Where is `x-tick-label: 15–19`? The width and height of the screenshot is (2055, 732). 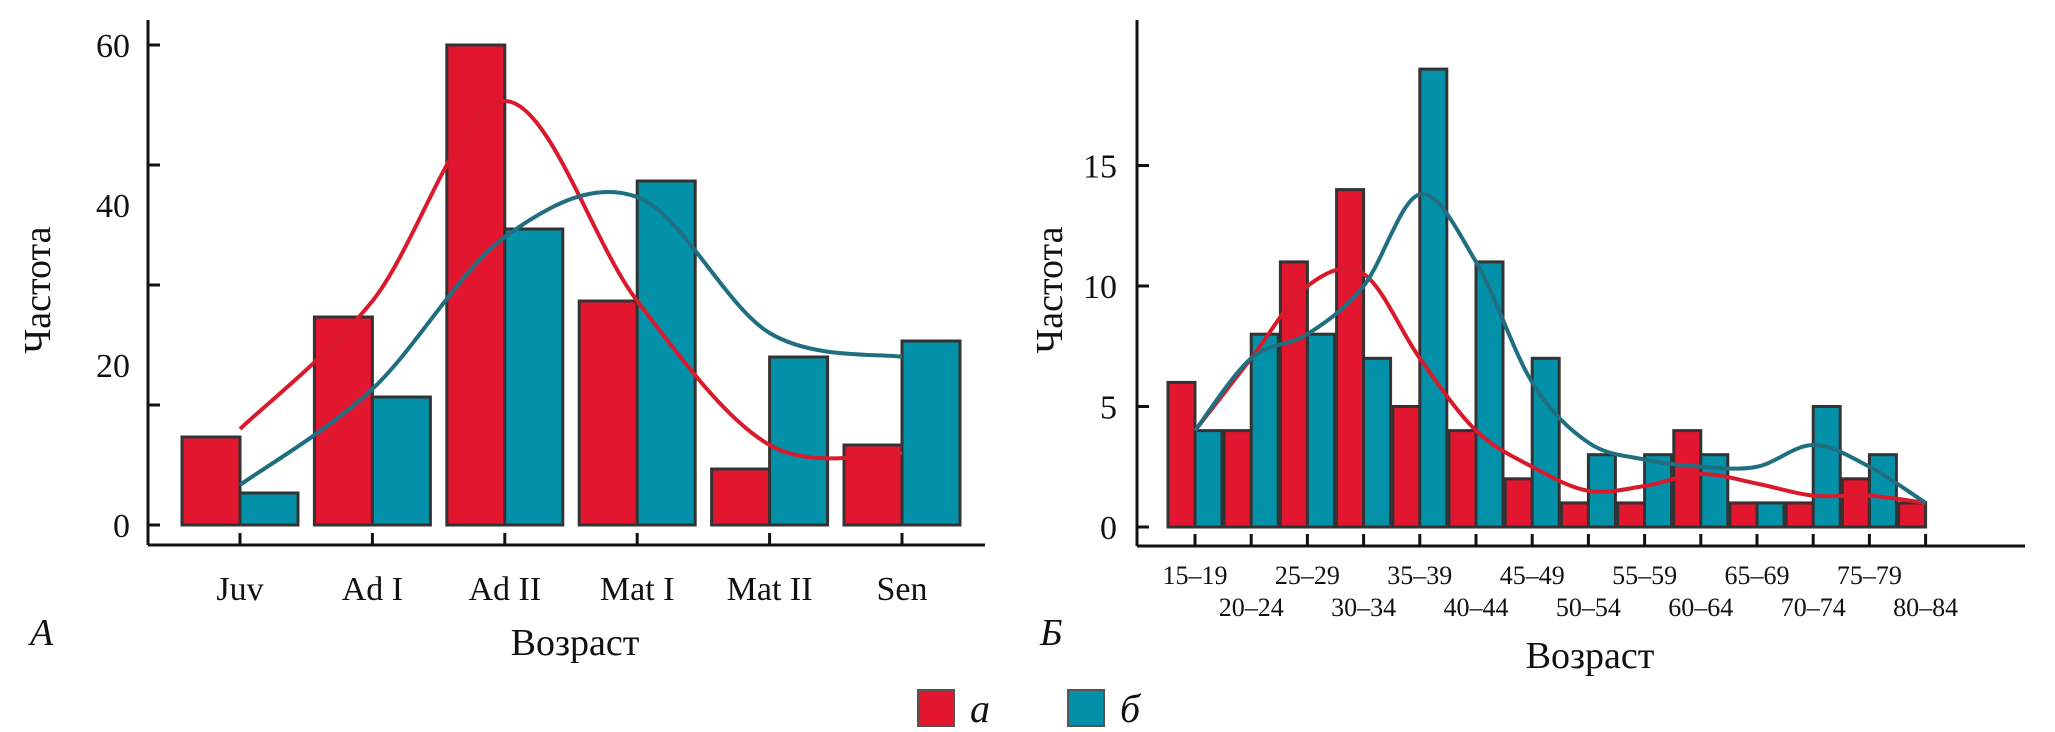
x-tick-label: 15–19 is located at coordinates (1195, 575).